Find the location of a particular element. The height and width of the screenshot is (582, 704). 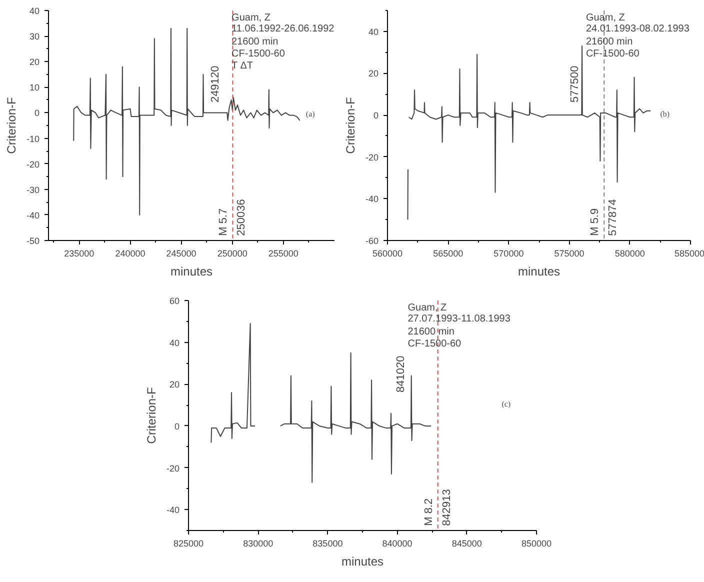

x-tick-label: 580000 is located at coordinates (629, 253).